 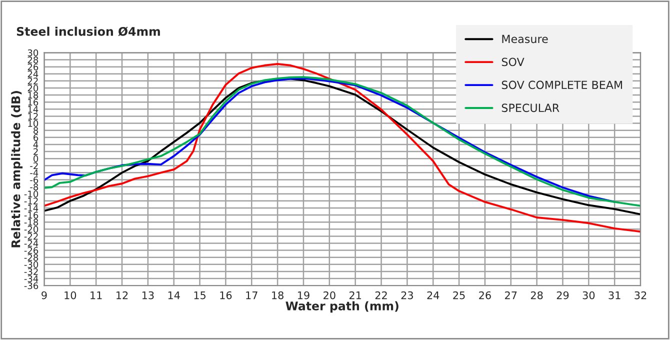 I want to click on y-tick-label: 16, so click(x=33, y=102).